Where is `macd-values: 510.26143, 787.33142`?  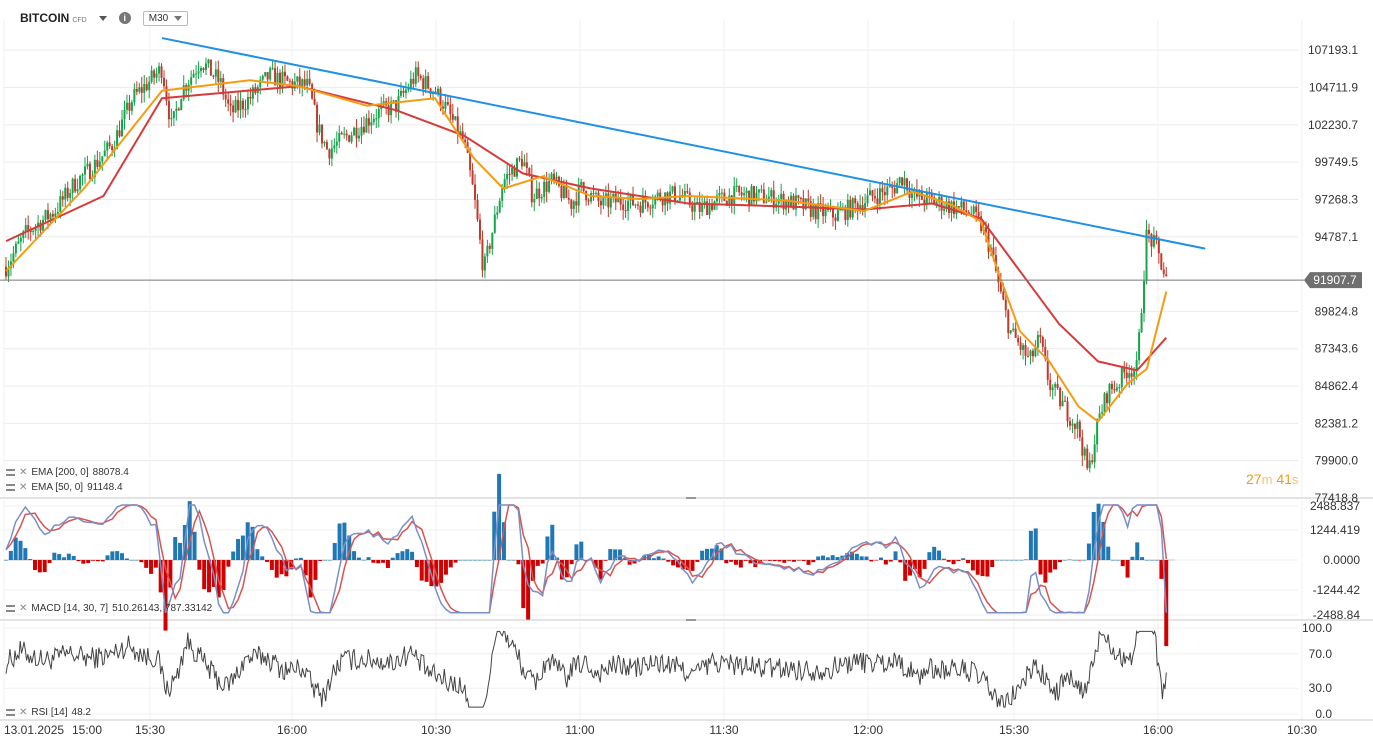 macd-values: 510.26143, 787.33142 is located at coordinates (162, 608).